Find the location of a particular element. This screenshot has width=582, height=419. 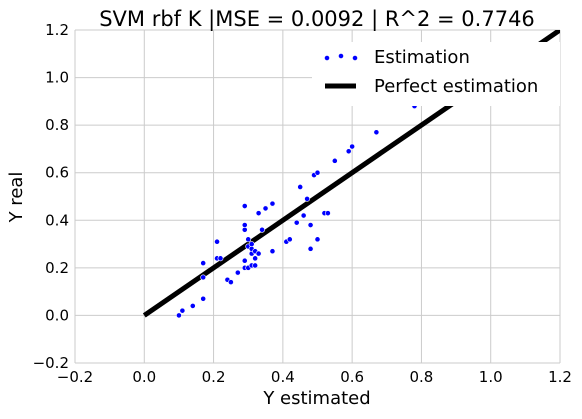

x-tick-label: 0.4 is located at coordinates (283, 377).